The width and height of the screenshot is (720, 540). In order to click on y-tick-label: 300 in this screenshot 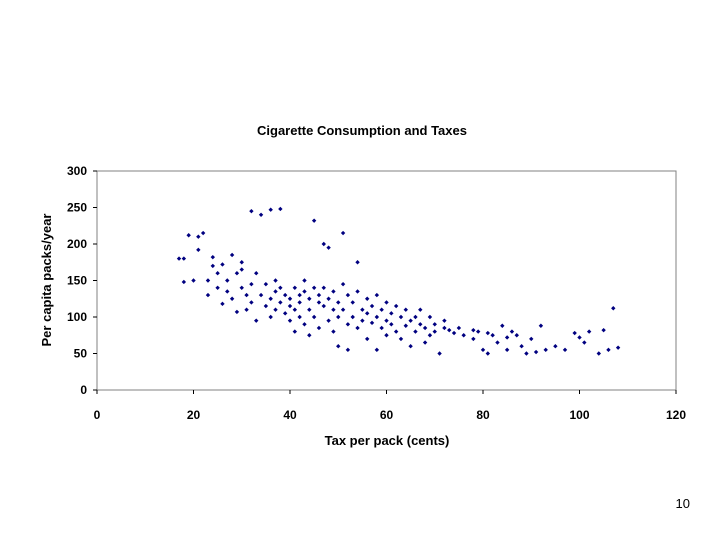, I will do `click(77, 171)`.